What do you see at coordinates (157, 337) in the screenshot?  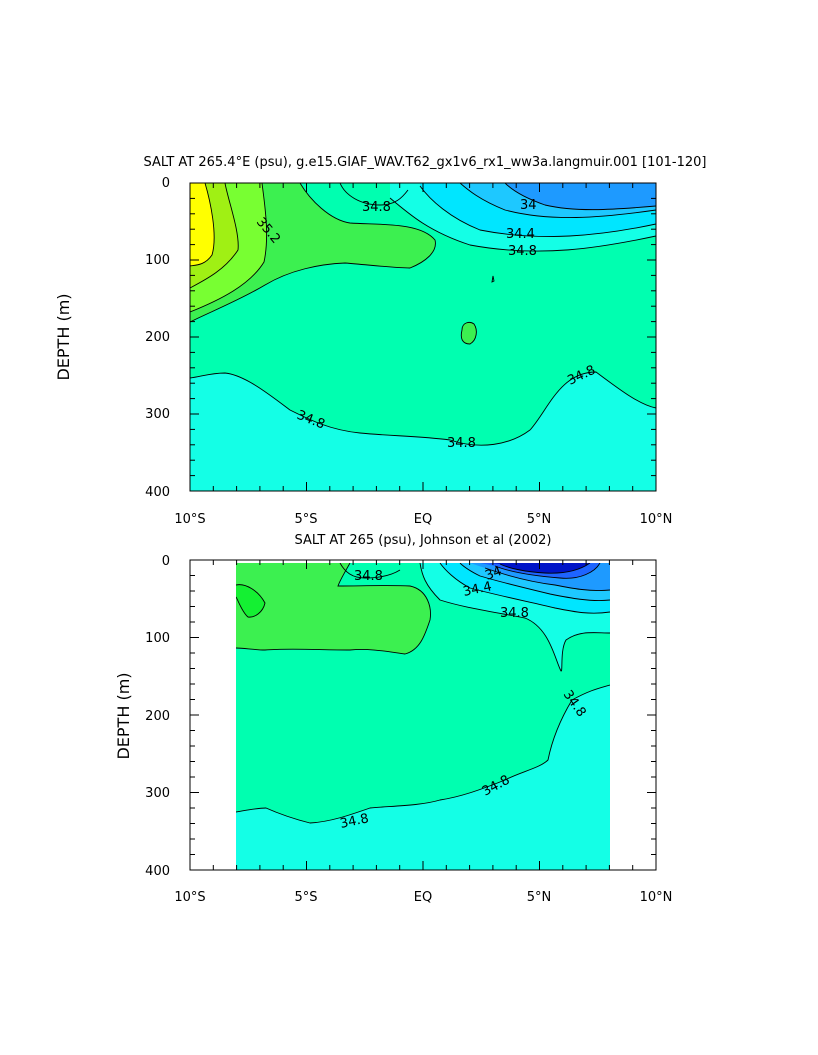 I see `top-y-tick-label: 200` at bounding box center [157, 337].